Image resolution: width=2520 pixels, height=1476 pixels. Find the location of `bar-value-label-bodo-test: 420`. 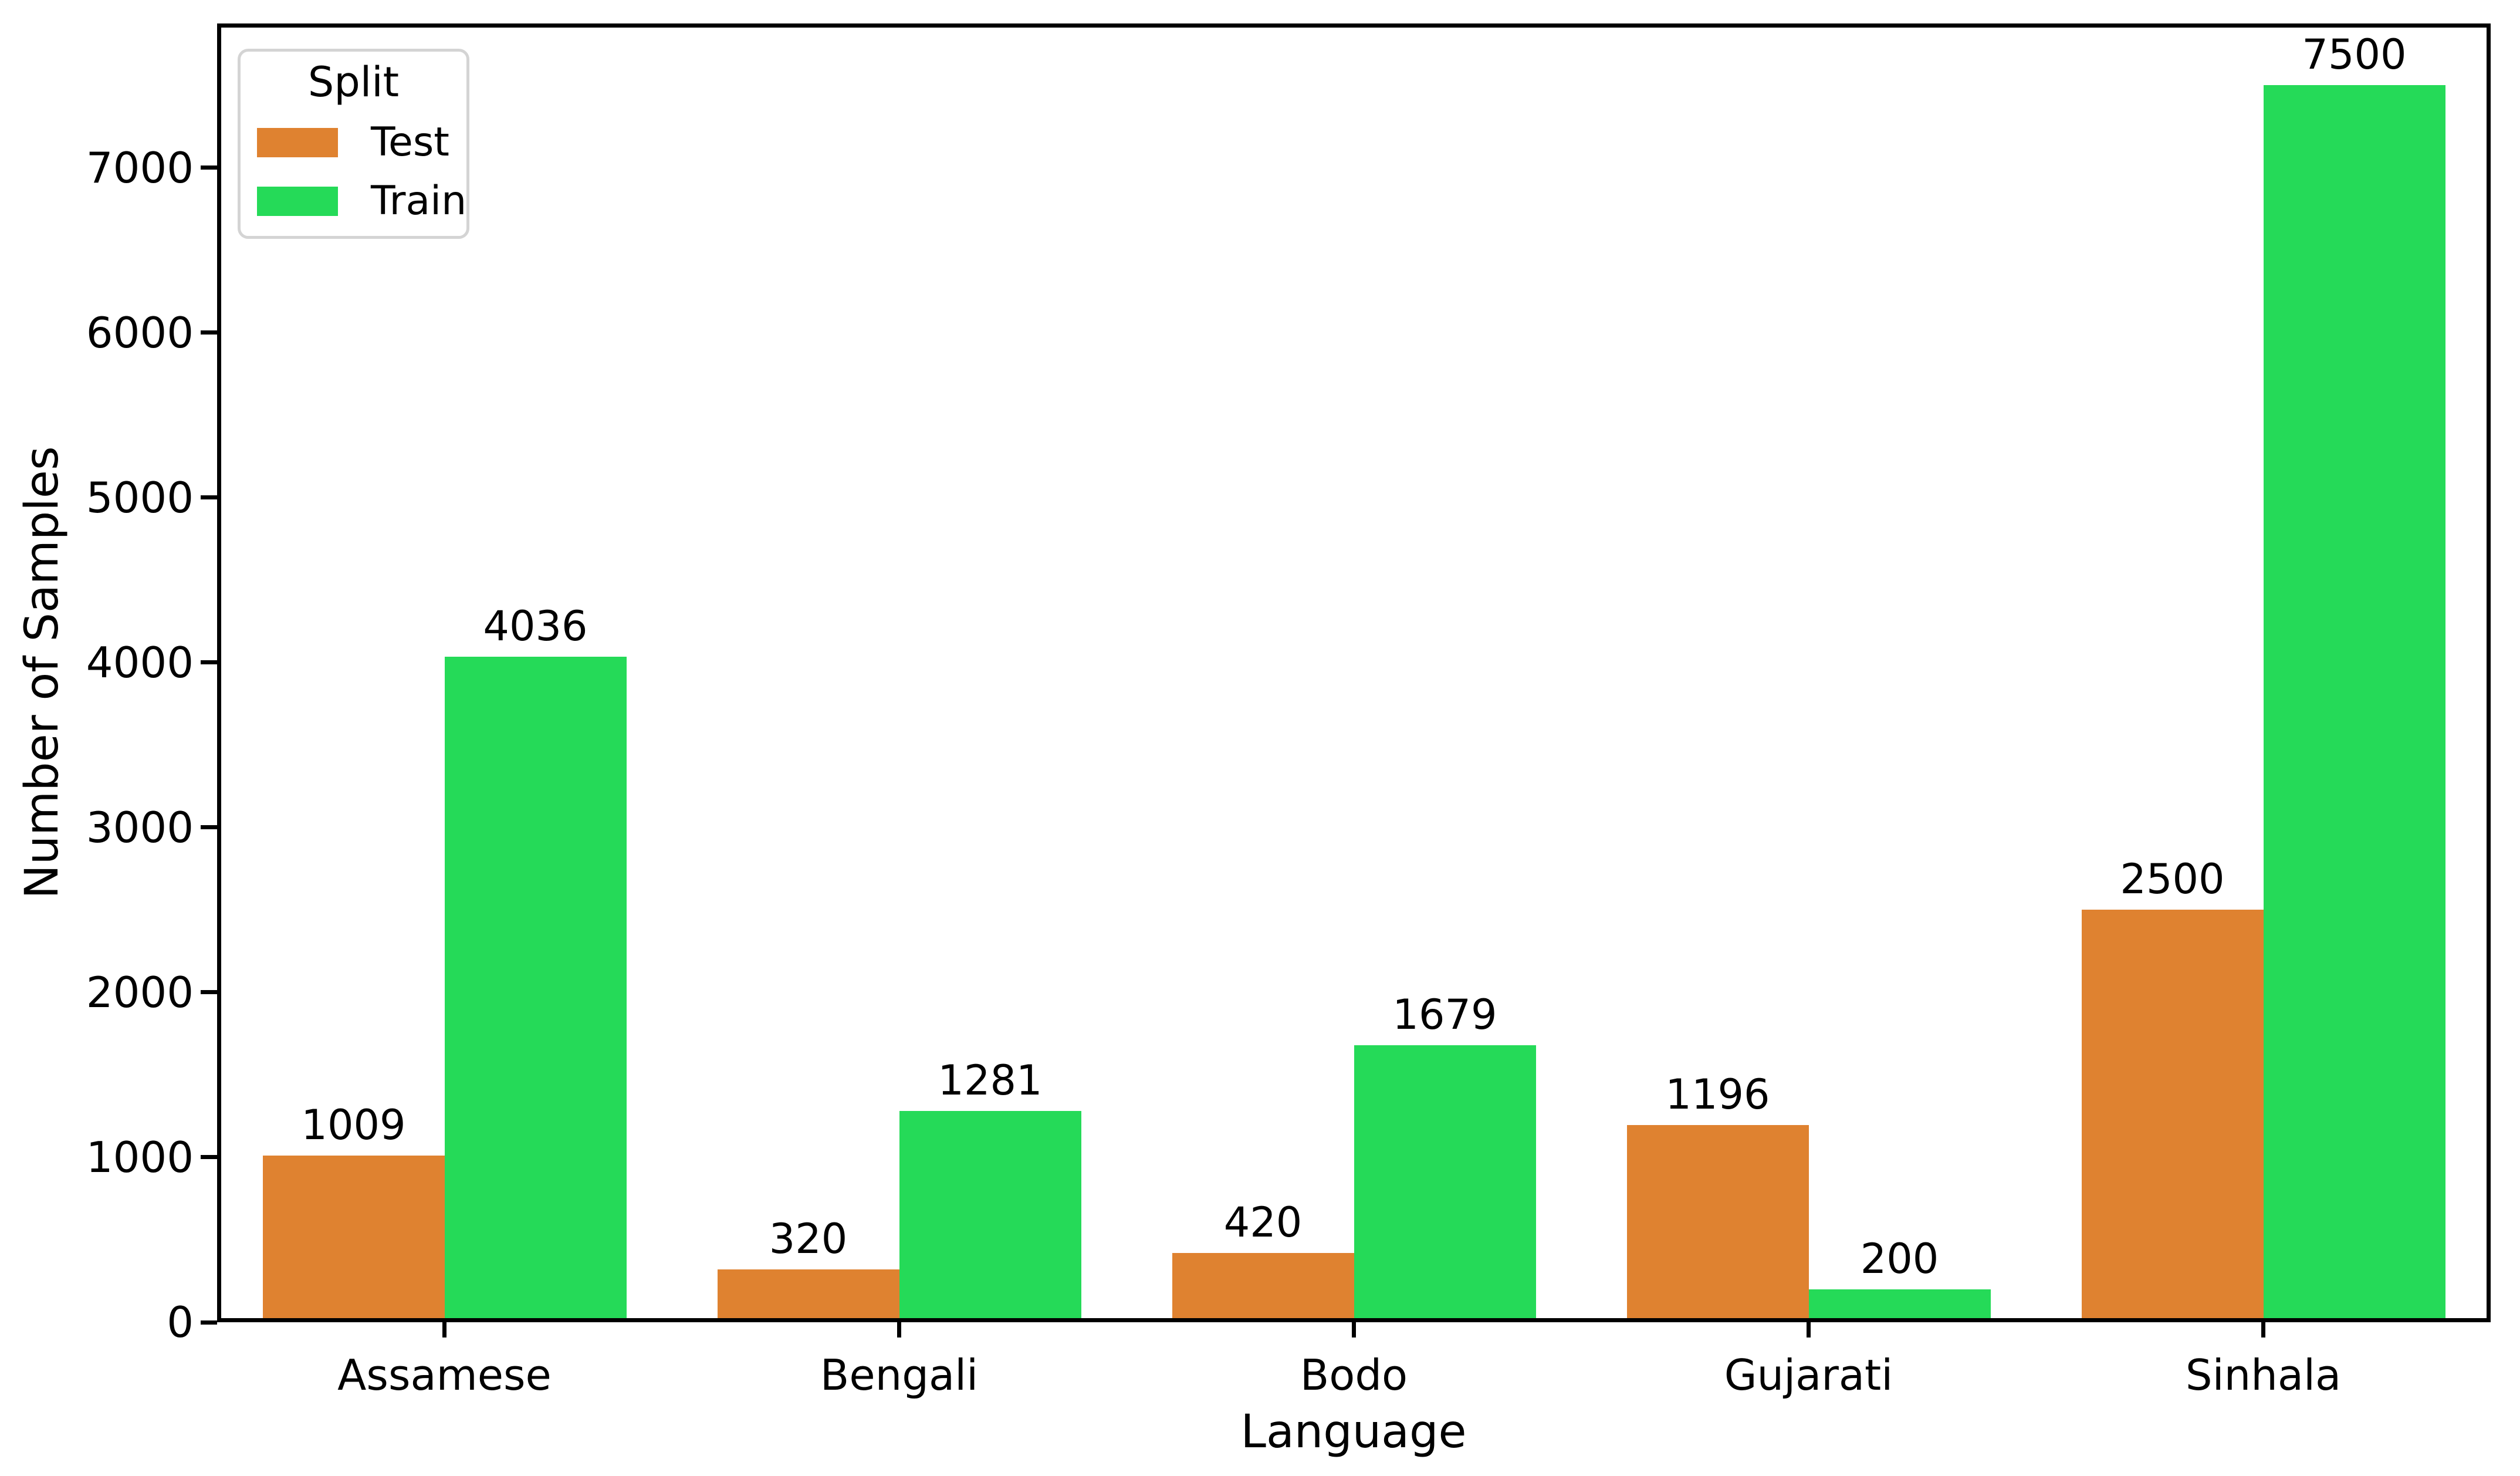

bar-value-label-bodo-test: 420 is located at coordinates (1263, 1222).